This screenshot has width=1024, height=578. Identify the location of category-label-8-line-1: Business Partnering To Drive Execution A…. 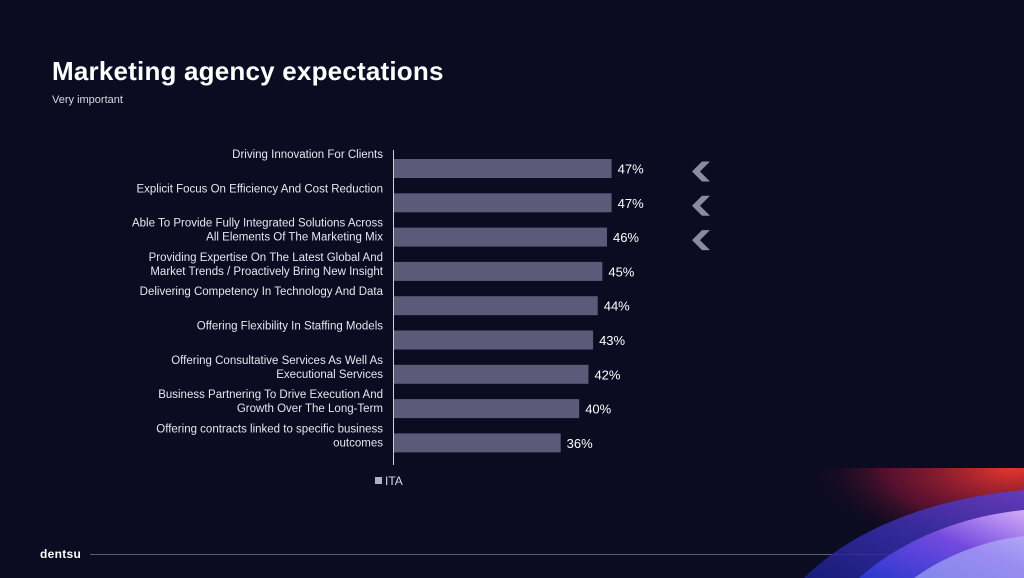
(270, 395).